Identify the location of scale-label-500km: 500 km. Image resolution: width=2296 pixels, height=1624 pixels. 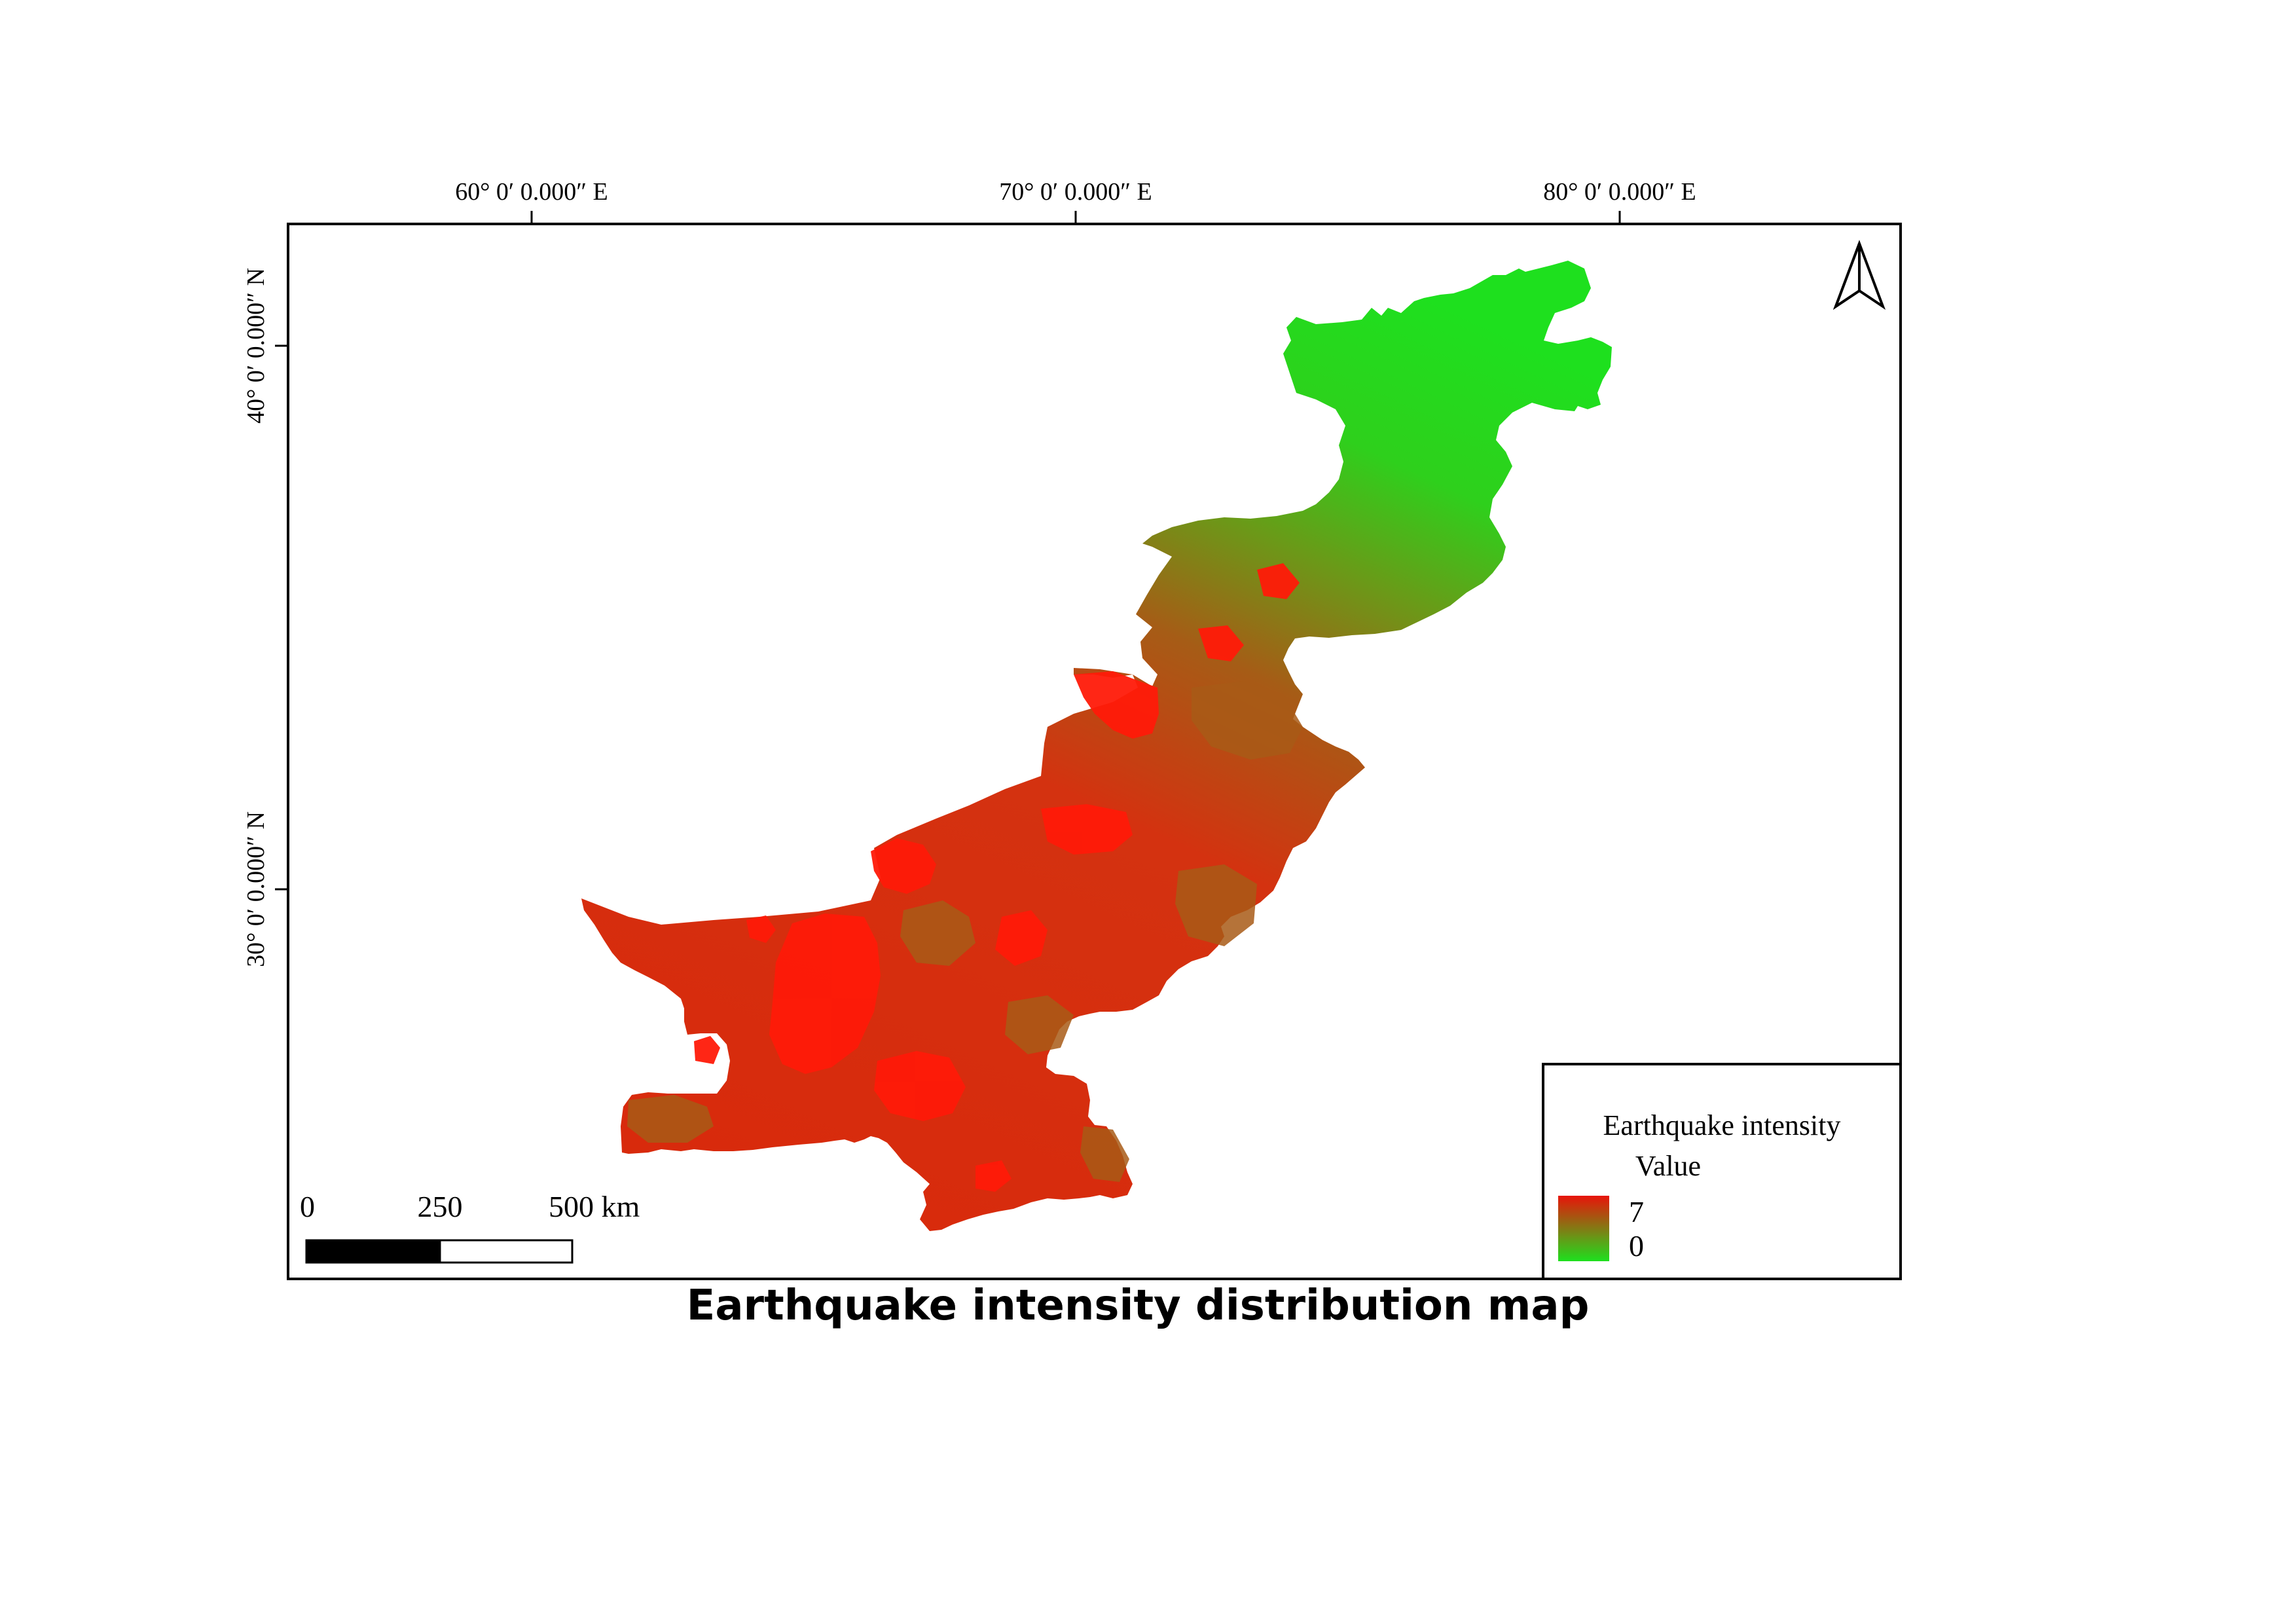
(594, 1206).